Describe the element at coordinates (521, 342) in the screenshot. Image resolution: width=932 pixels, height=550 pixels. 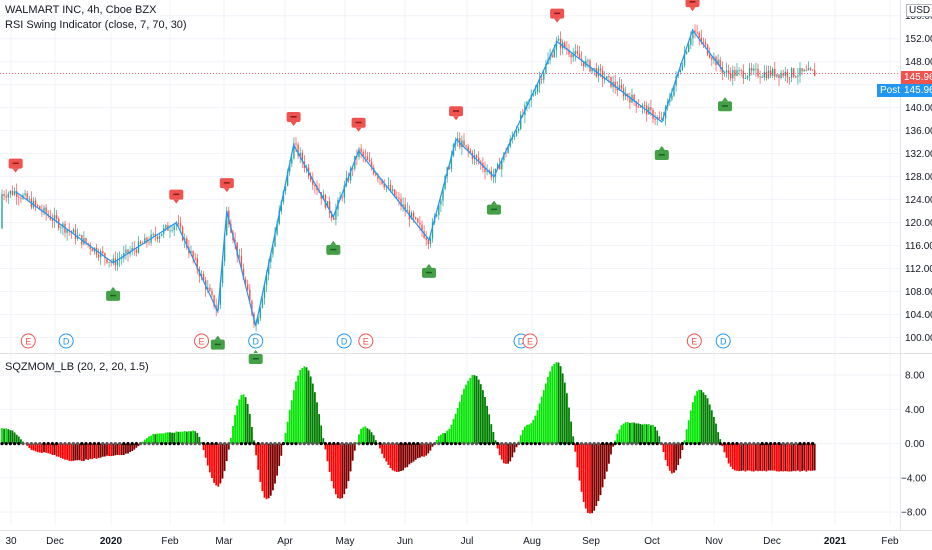
I see `event-label: D` at that location.